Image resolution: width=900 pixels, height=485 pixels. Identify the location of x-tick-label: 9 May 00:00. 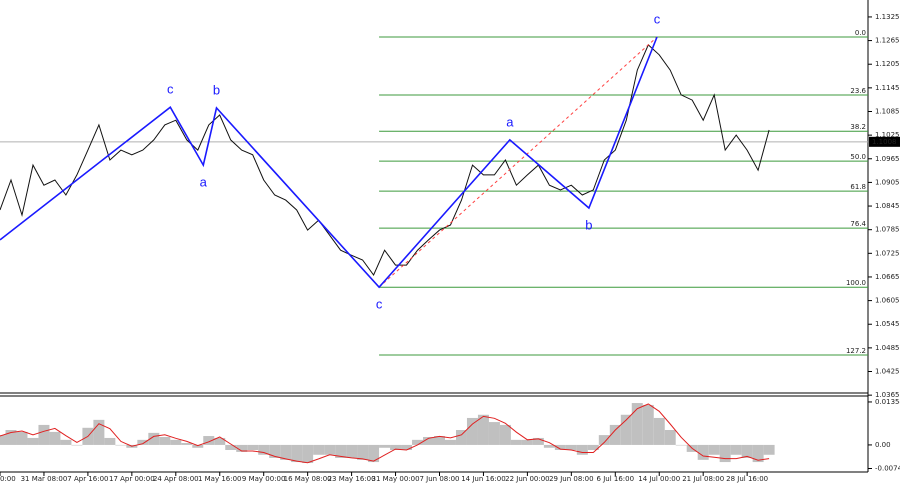
(264, 479).